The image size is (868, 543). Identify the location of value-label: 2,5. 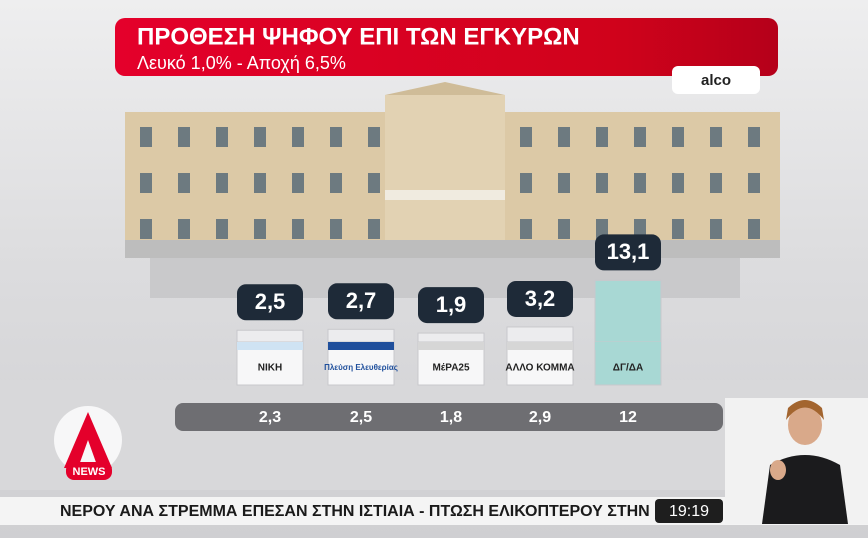
(270, 301).